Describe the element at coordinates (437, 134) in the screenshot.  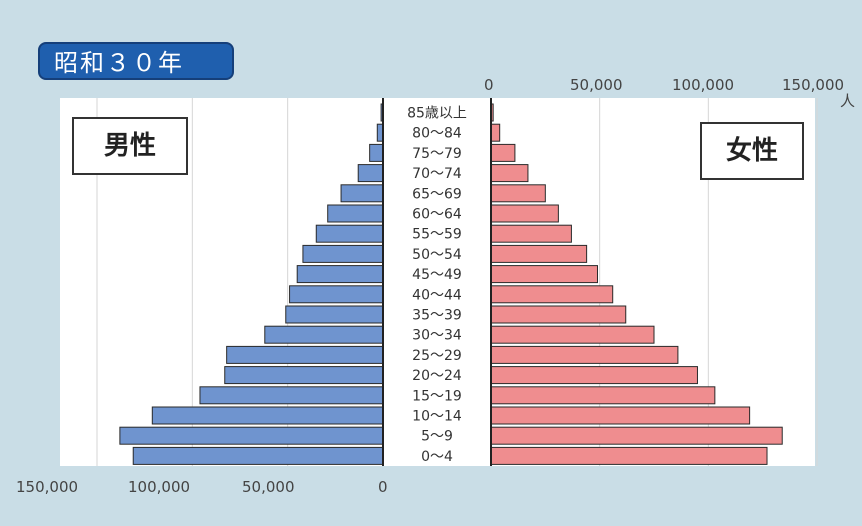
I see `age-group-label: 80〜84` at that location.